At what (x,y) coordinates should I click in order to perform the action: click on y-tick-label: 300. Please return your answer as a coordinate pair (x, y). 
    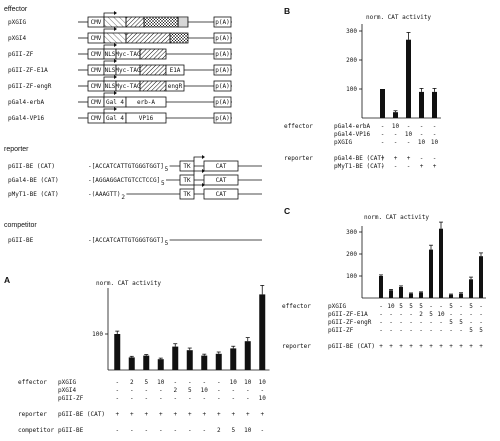
    Looking at the image, I should click on (351, 232).